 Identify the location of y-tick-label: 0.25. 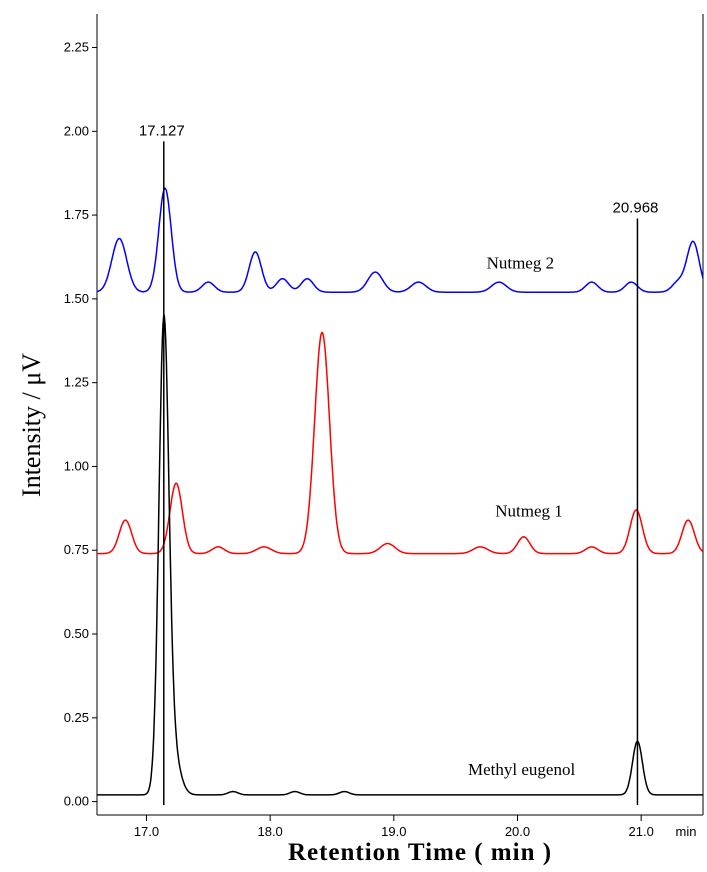
(76, 717).